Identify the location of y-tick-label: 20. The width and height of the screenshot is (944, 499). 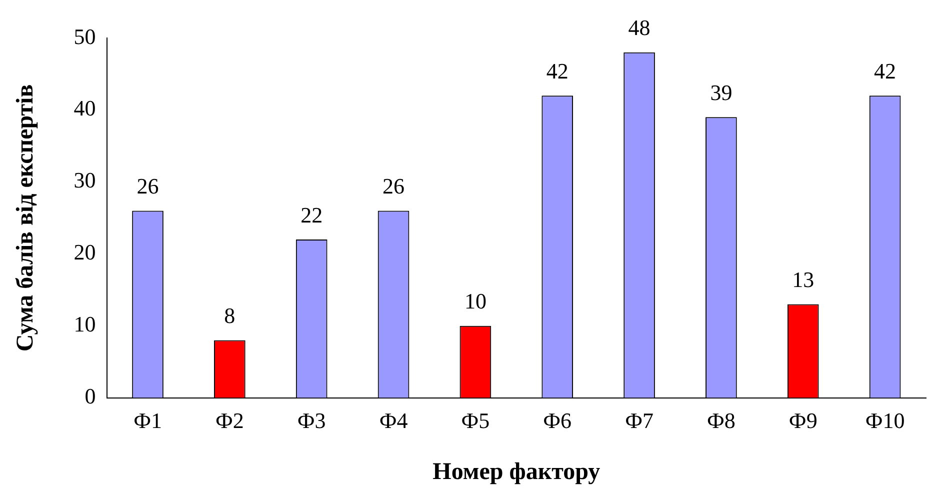
(85, 252).